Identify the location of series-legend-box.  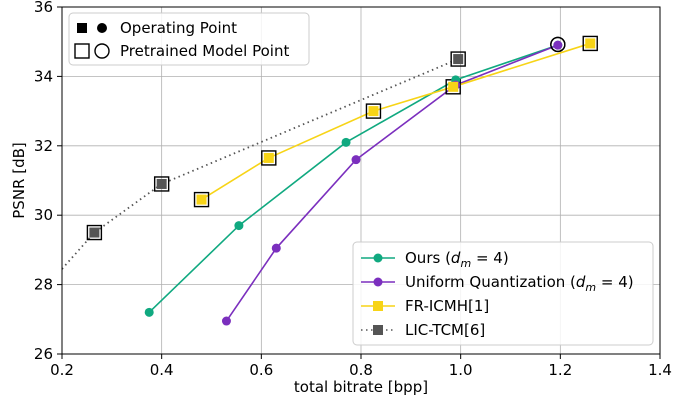
(503, 293).